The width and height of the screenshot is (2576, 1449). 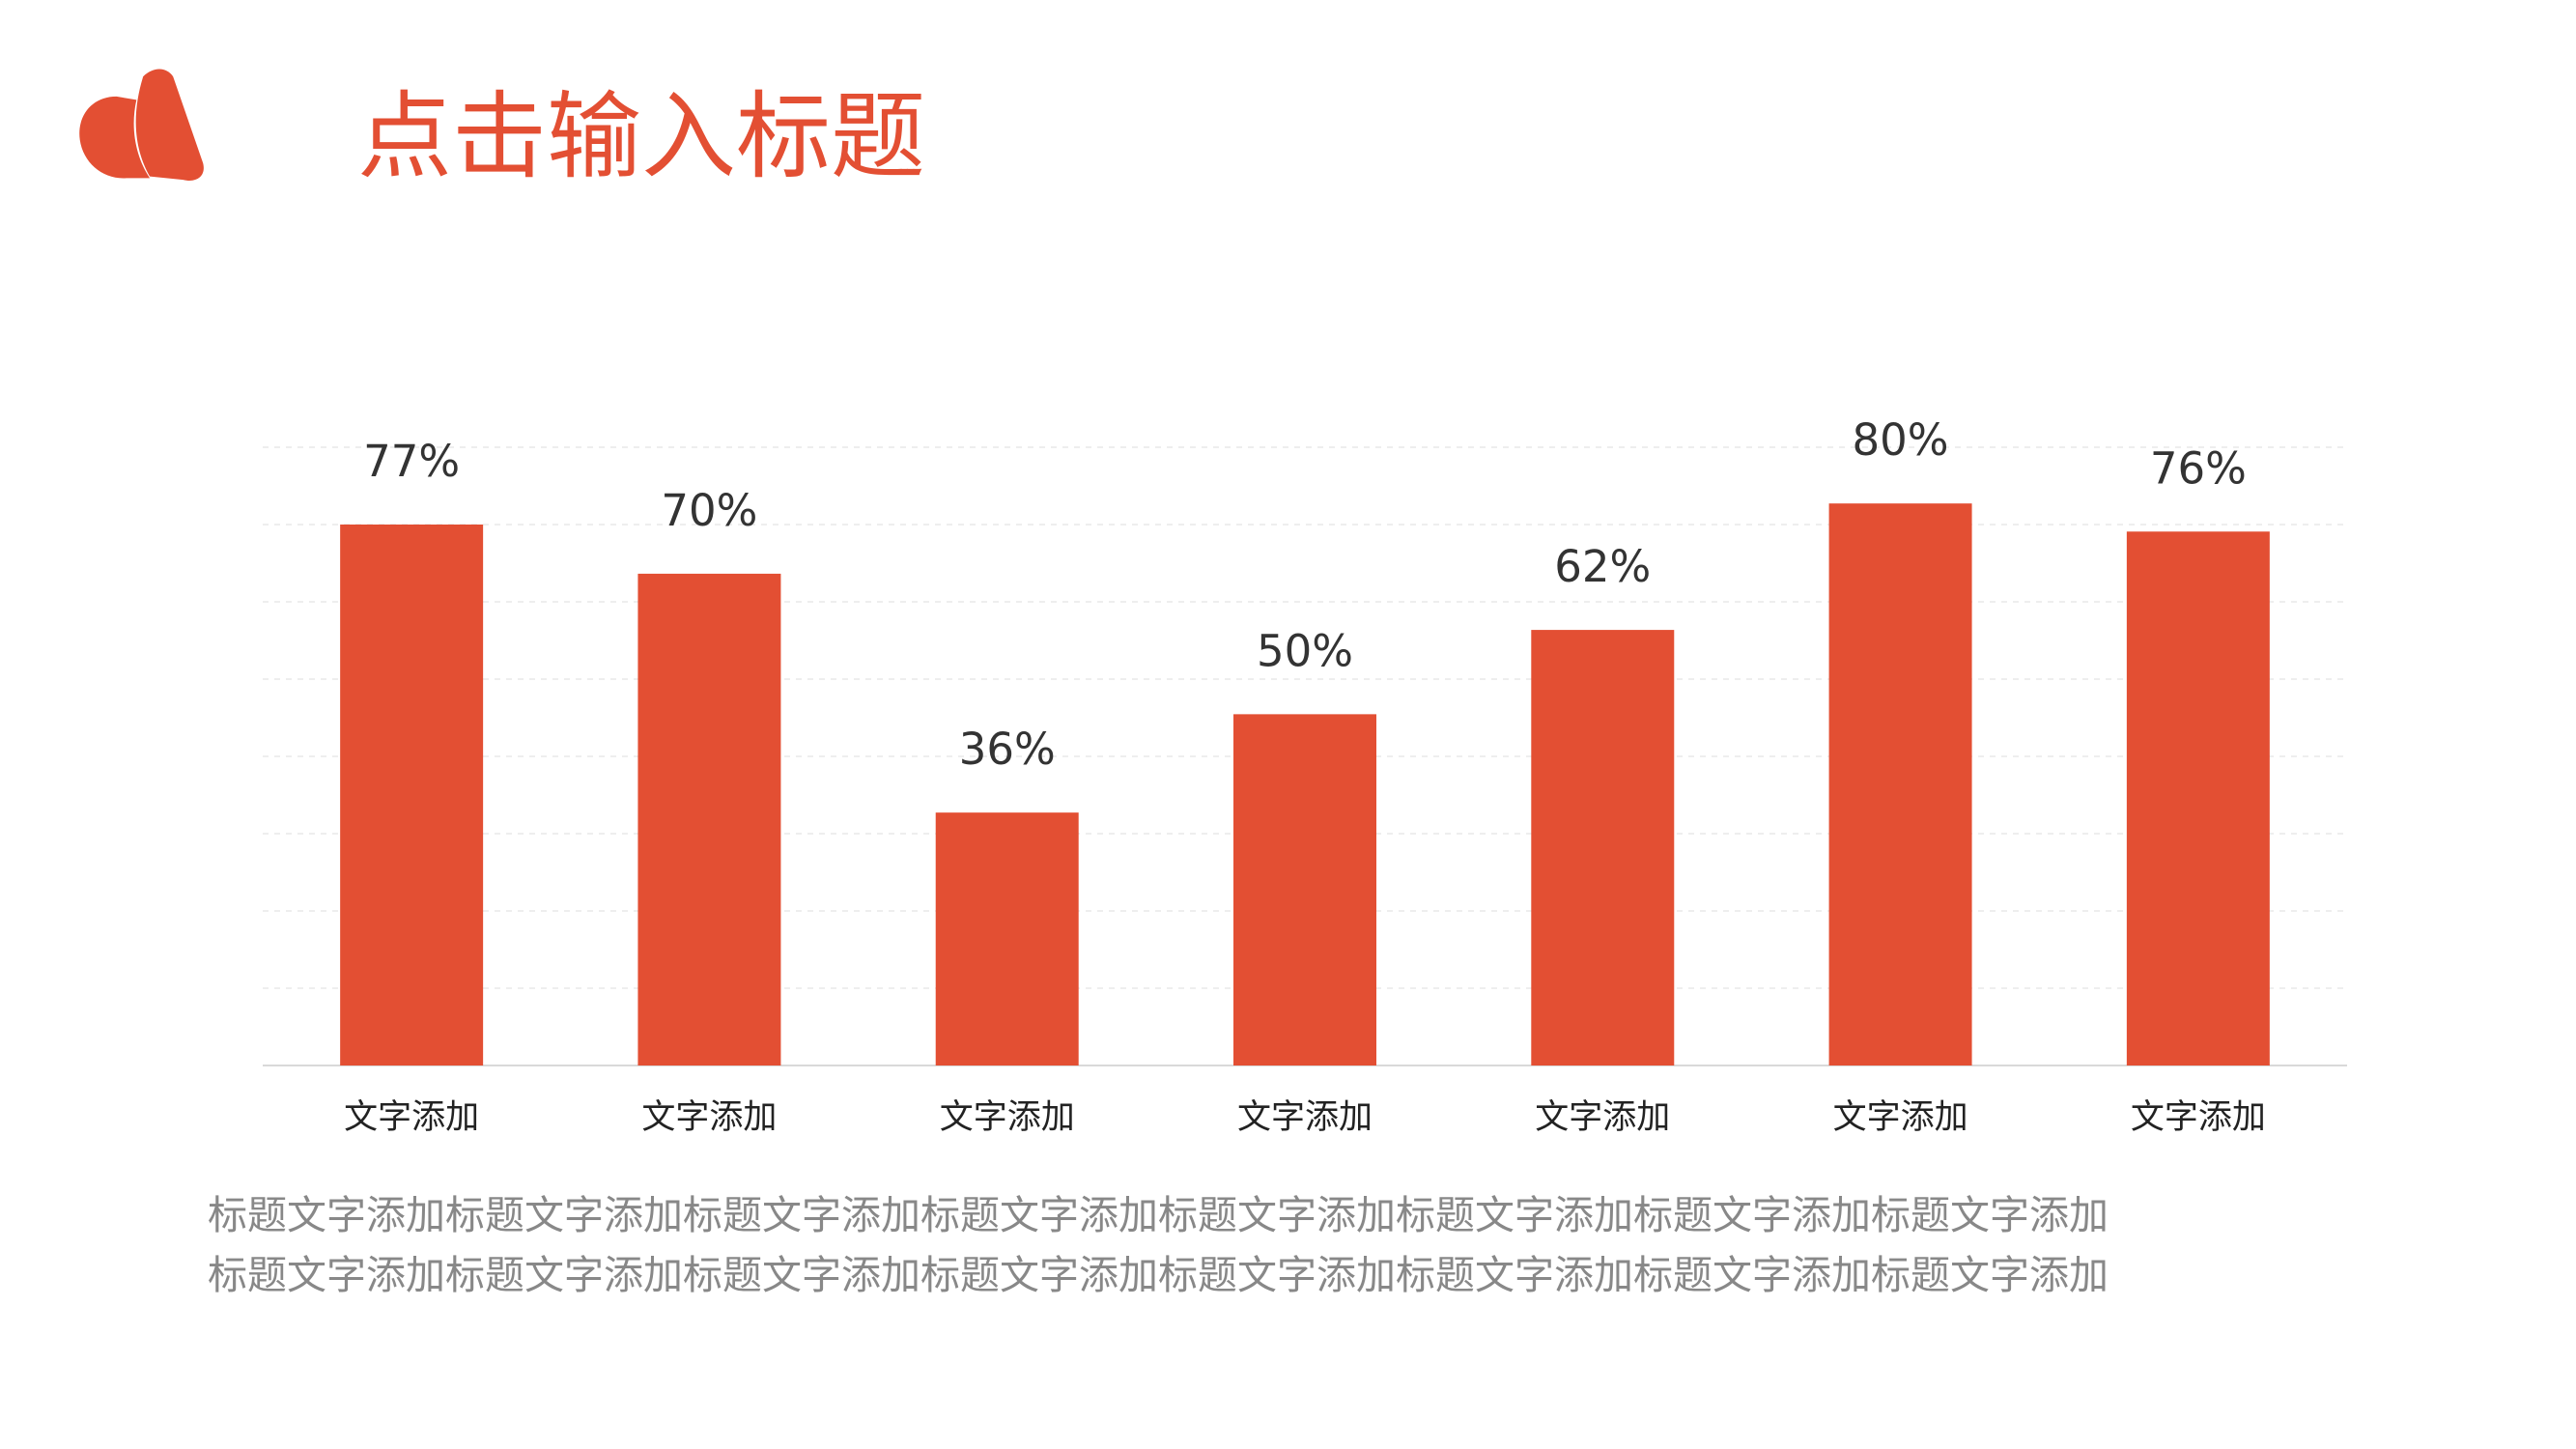 What do you see at coordinates (115, 137) in the screenshot?
I see `logo-left` at bounding box center [115, 137].